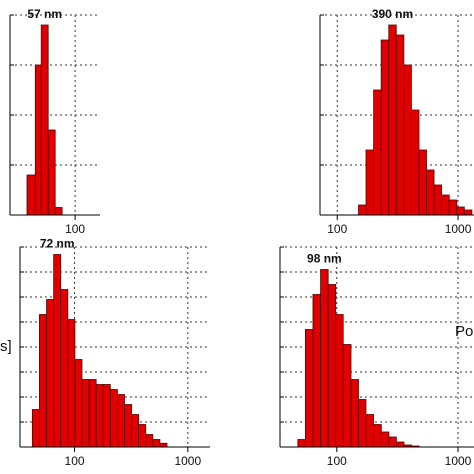 This screenshot has width=474, height=474. What do you see at coordinates (324, 259) in the screenshot?
I see `chart-title: 98 nm` at bounding box center [324, 259].